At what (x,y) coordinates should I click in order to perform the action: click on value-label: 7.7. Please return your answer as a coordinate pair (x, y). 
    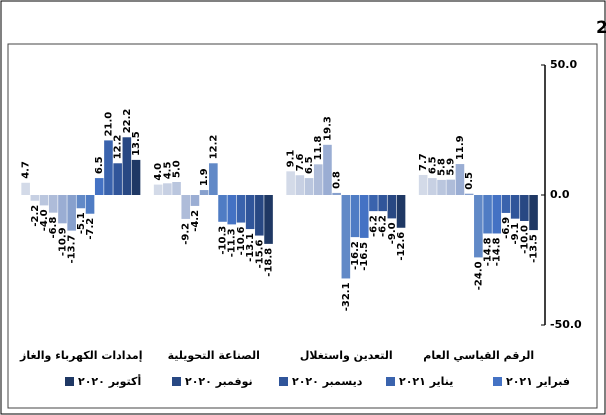
    Looking at the image, I should click on (423, 162).